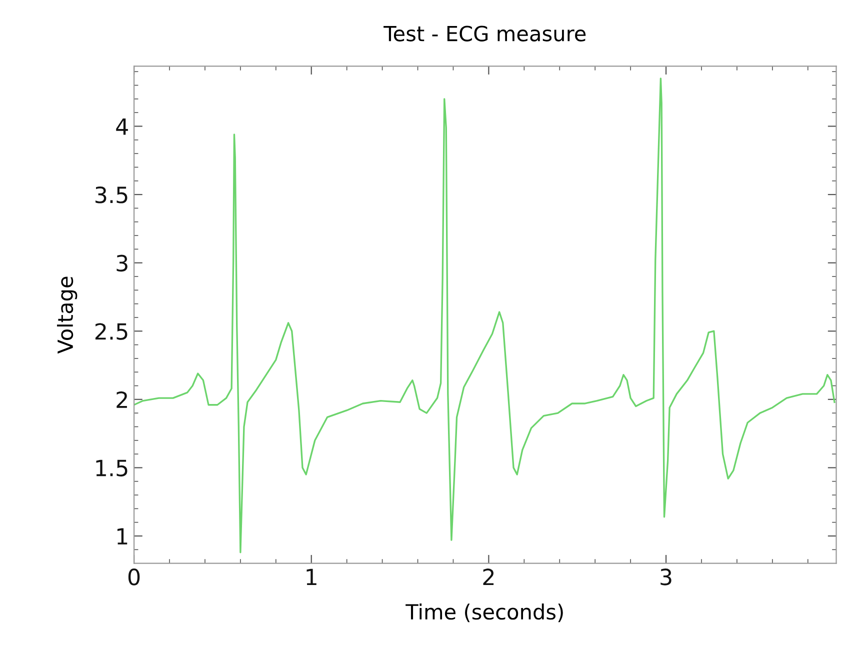 The image size is (843, 655). I want to click on chart-title: Test - ECG measure, so click(485, 34).